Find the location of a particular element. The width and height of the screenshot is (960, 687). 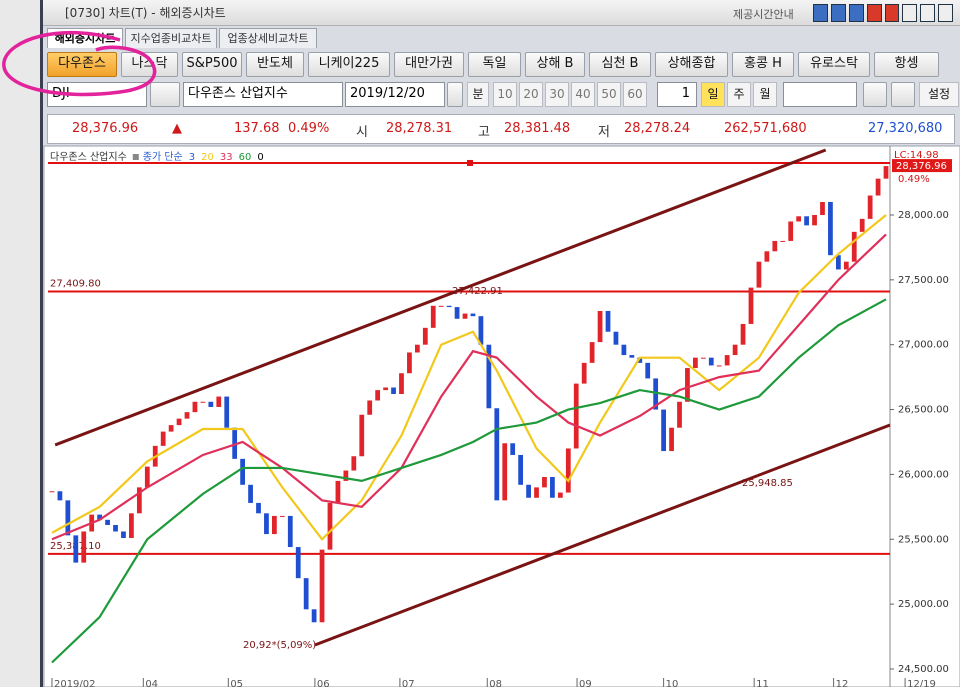

market-button: 대만가권 is located at coordinates (429, 64).